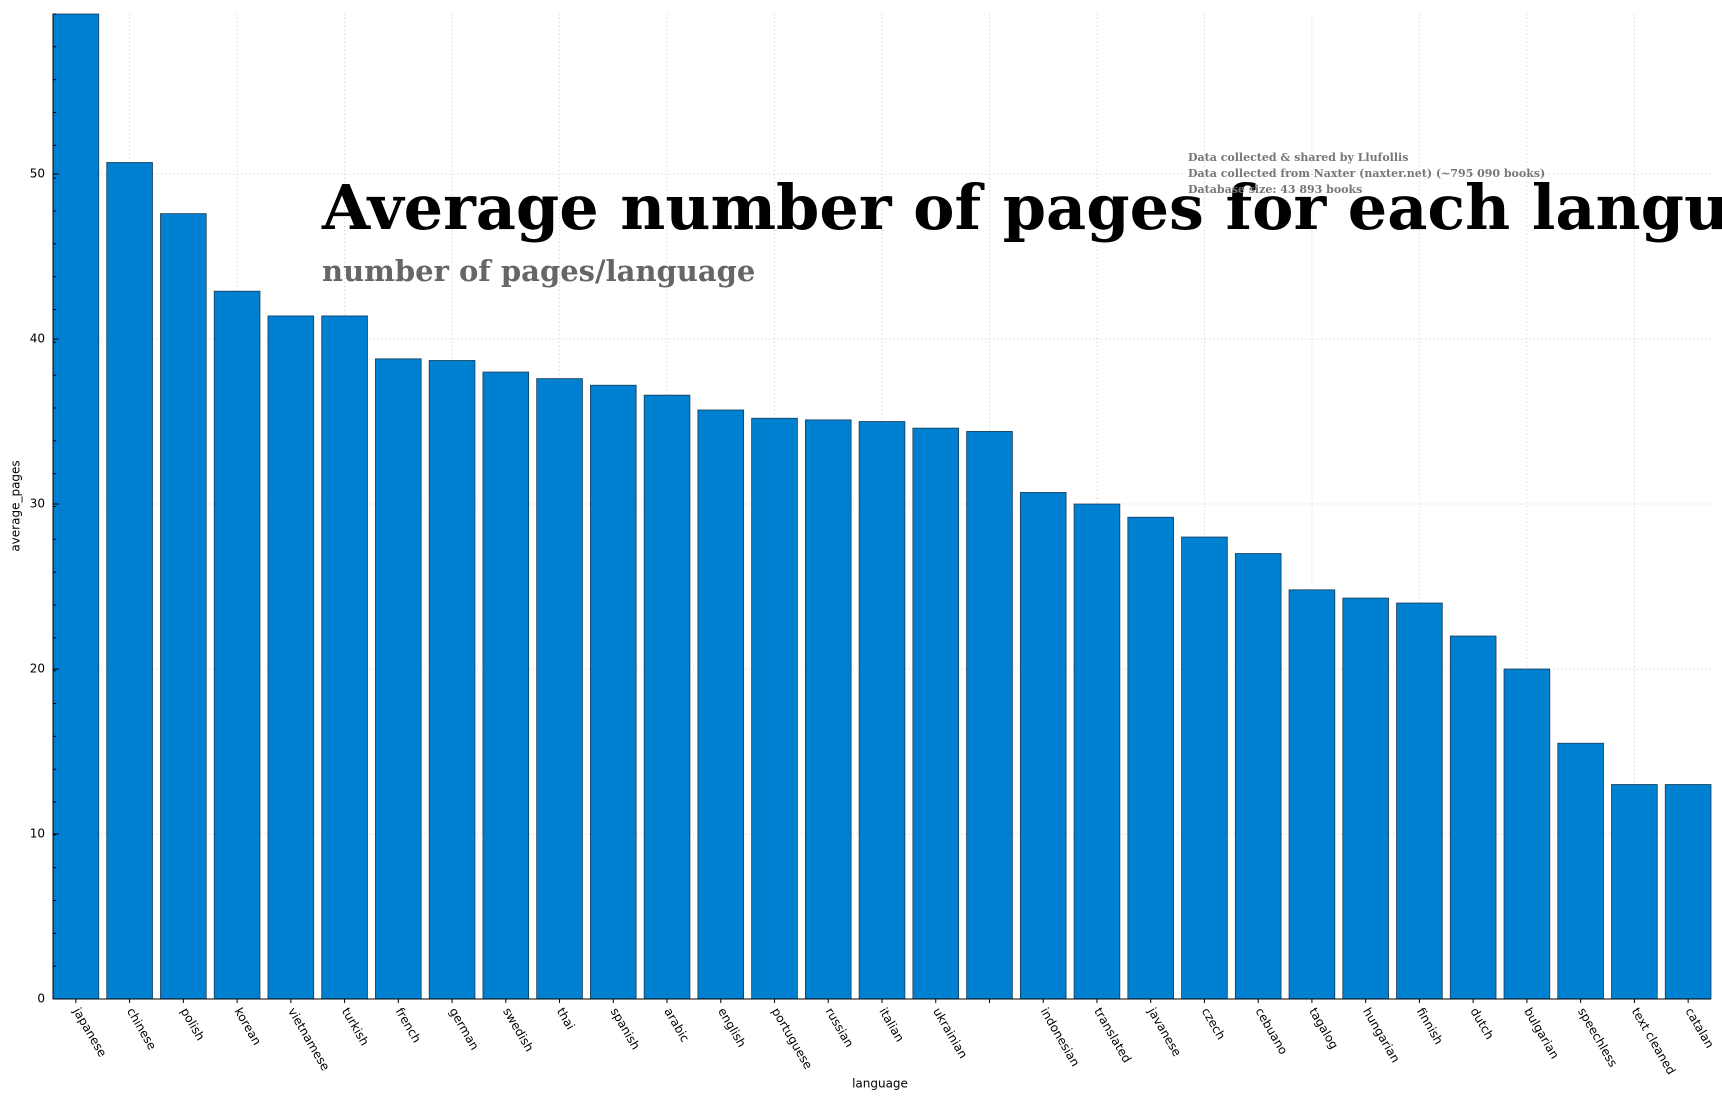  What do you see at coordinates (1060, 1037) in the screenshot?
I see `x-tick-label: indonesian` at bounding box center [1060, 1037].